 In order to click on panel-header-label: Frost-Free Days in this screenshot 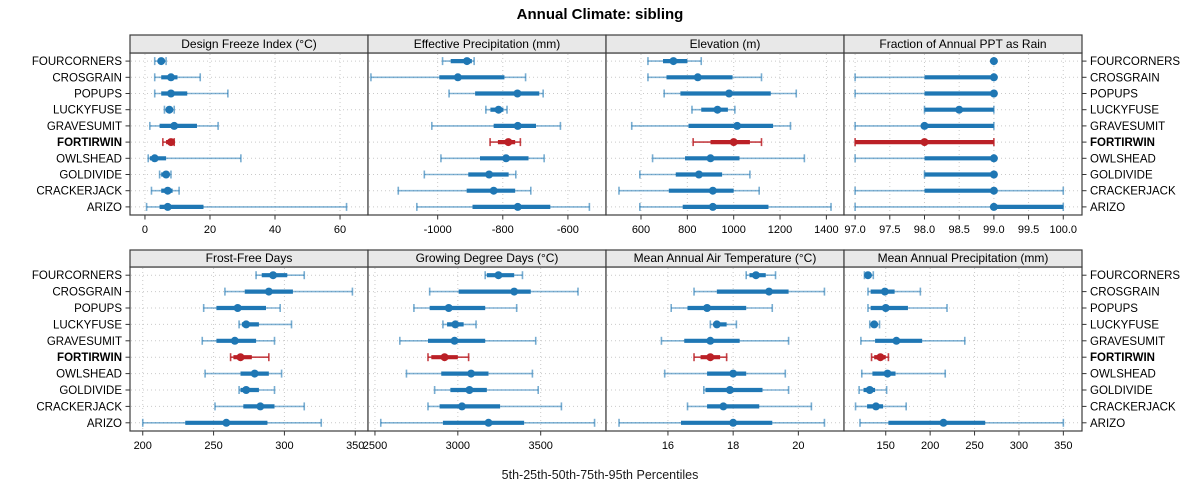, I will do `click(249, 258)`.